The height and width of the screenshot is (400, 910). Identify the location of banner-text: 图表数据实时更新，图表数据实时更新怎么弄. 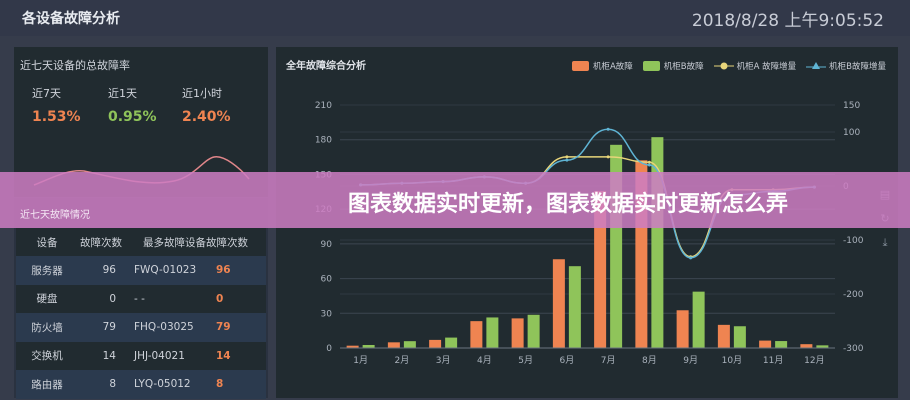
(568, 204).